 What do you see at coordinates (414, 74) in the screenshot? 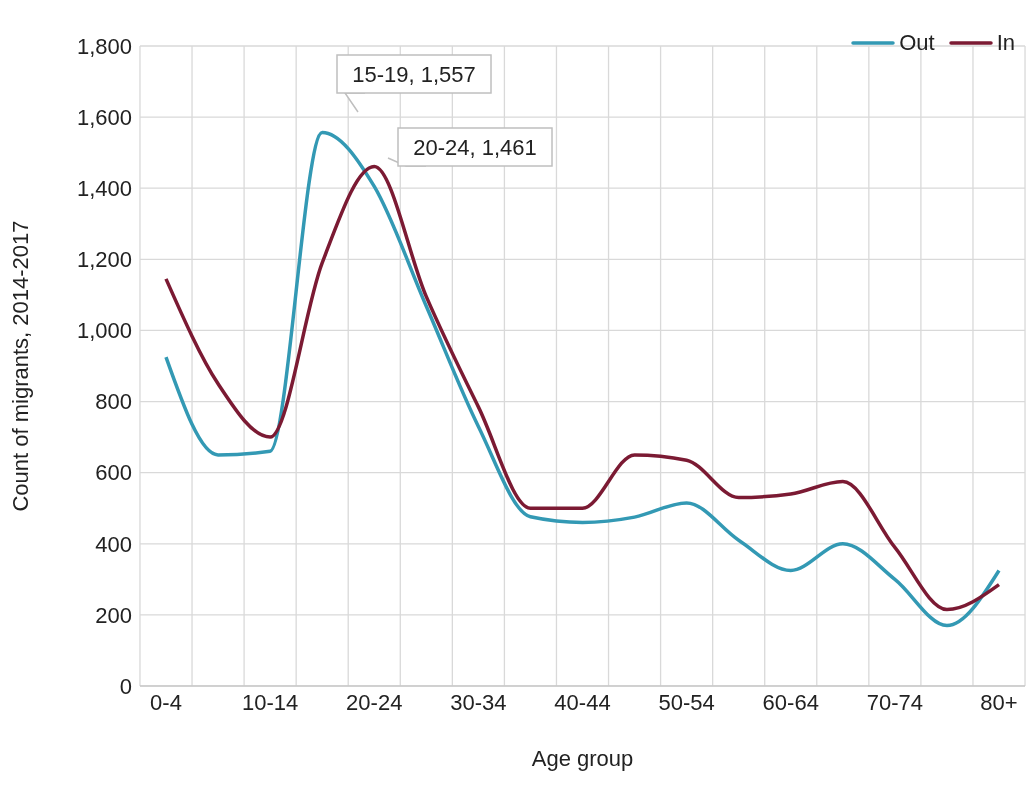
I see `annotation: 15-19, 1,557` at bounding box center [414, 74].